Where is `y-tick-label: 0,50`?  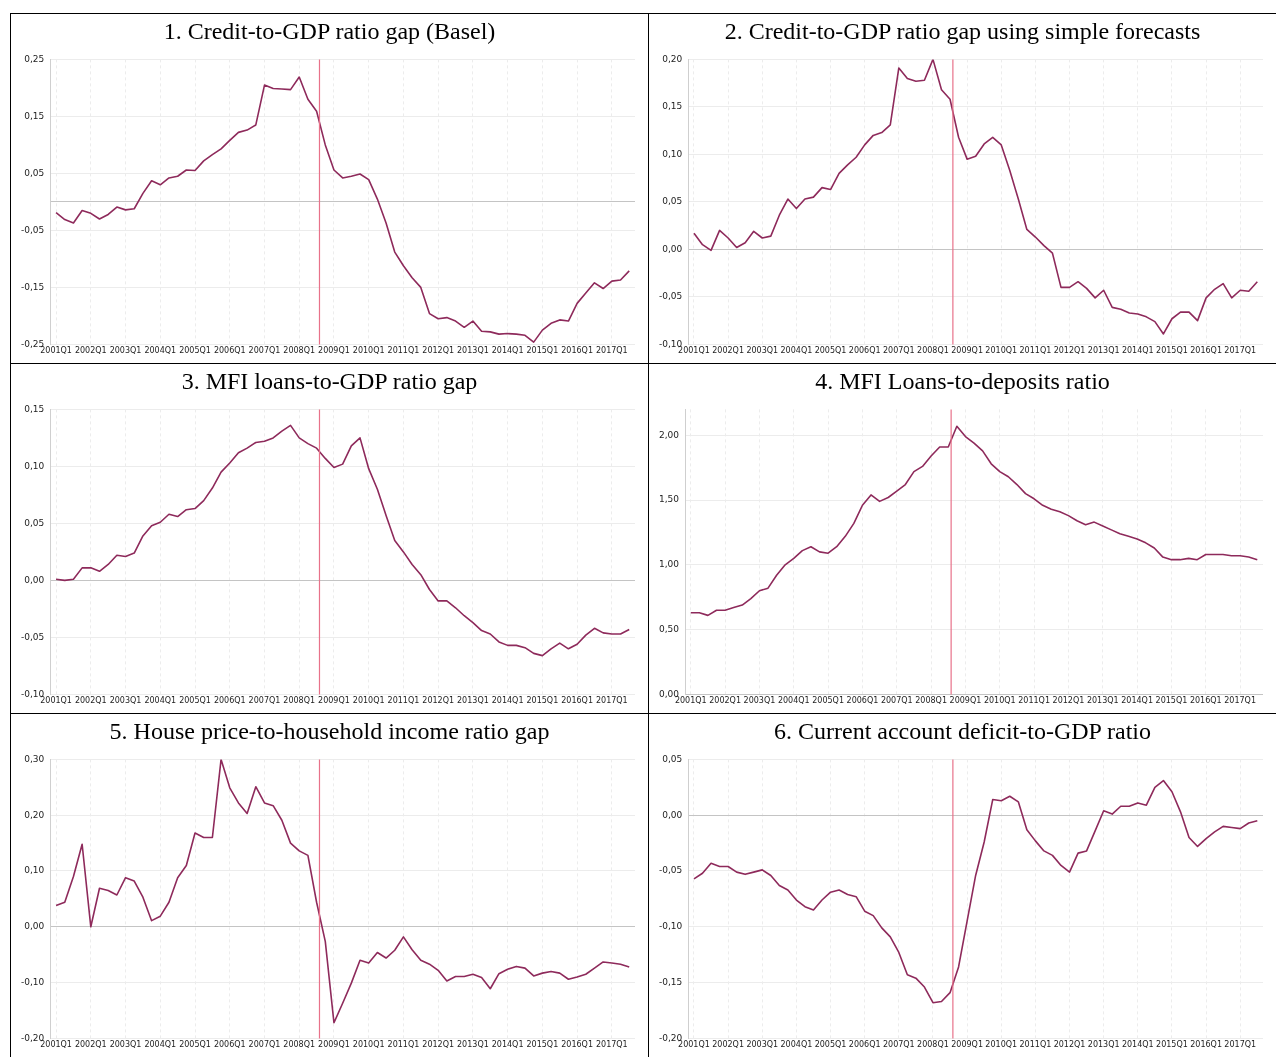 y-tick-label: 0,50 is located at coordinates (669, 628).